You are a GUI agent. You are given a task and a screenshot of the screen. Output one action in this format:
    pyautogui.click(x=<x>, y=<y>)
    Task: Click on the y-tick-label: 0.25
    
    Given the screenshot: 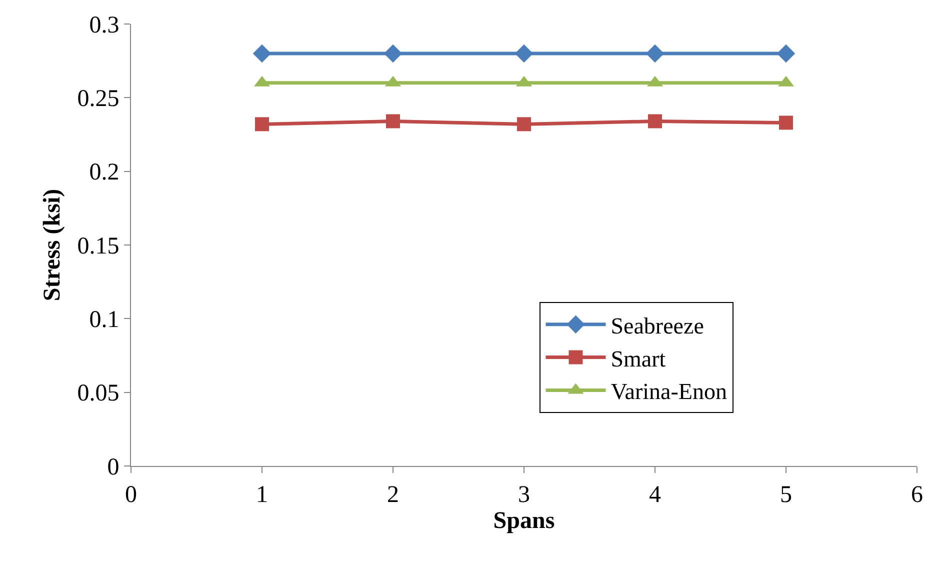 What is the action you would take?
    pyautogui.click(x=98, y=99)
    